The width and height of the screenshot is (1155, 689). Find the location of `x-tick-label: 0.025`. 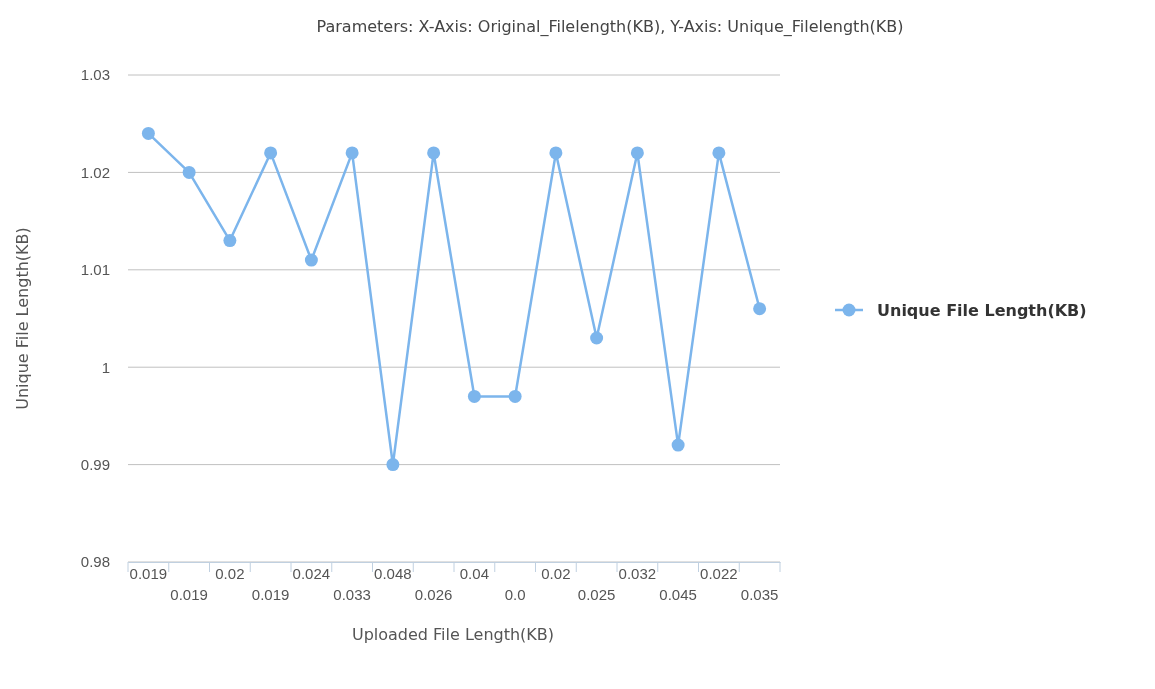

x-tick-label: 0.025 is located at coordinates (596, 594).